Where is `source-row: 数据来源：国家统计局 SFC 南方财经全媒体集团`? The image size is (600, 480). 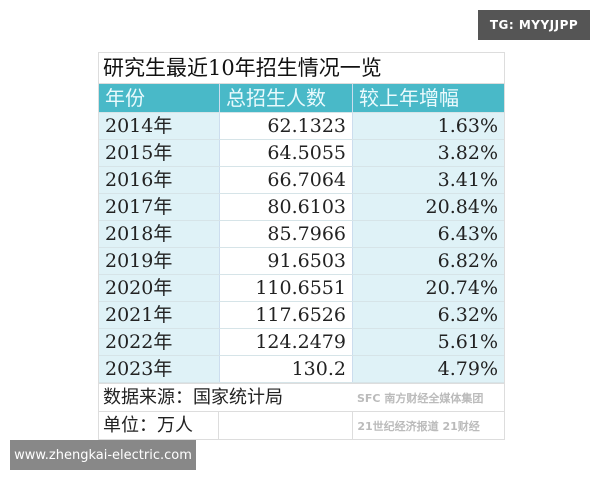
source-row: 数据来源：国家统计局 SFC 南方财经全媒体集团 is located at coordinates (301, 397).